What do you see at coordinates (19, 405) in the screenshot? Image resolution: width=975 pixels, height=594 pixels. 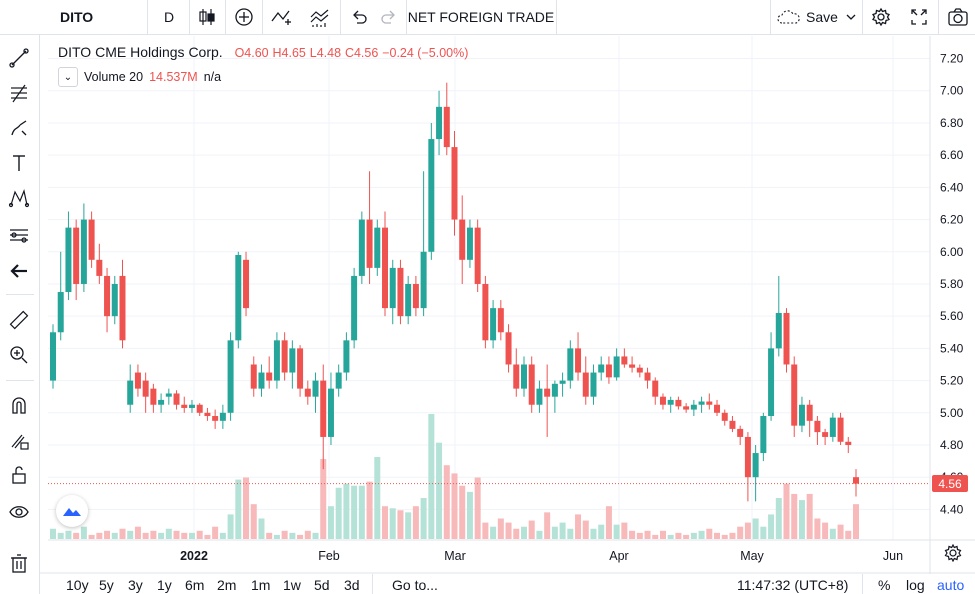 I see `magnet-icon` at bounding box center [19, 405].